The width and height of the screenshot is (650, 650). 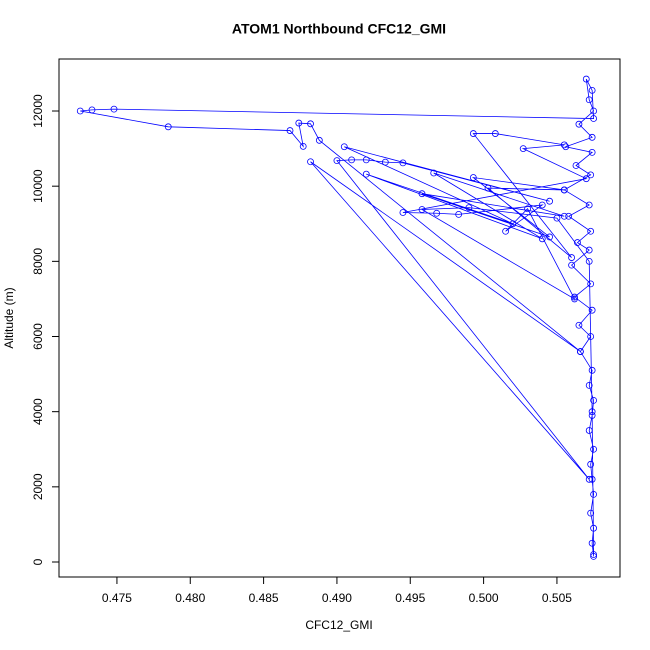 I want to click on y-tick-label: 10000, so click(x=38, y=186).